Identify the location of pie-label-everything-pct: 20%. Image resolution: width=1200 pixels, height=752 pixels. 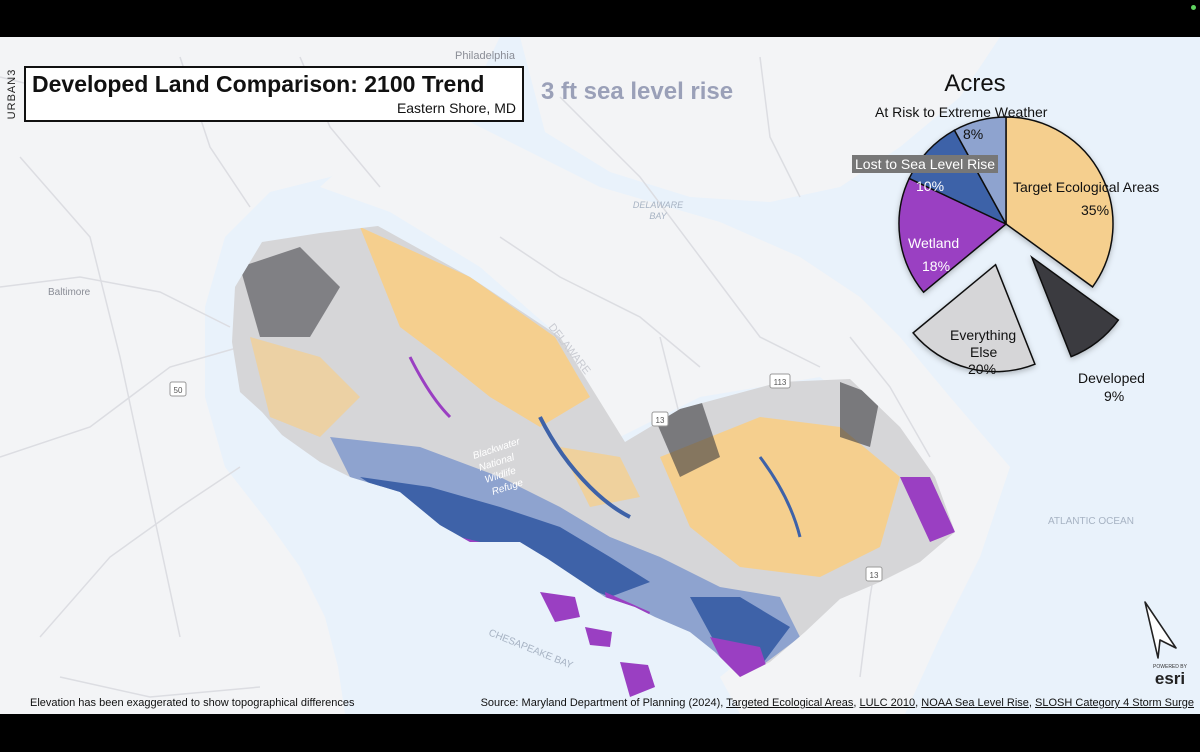
(982, 369).